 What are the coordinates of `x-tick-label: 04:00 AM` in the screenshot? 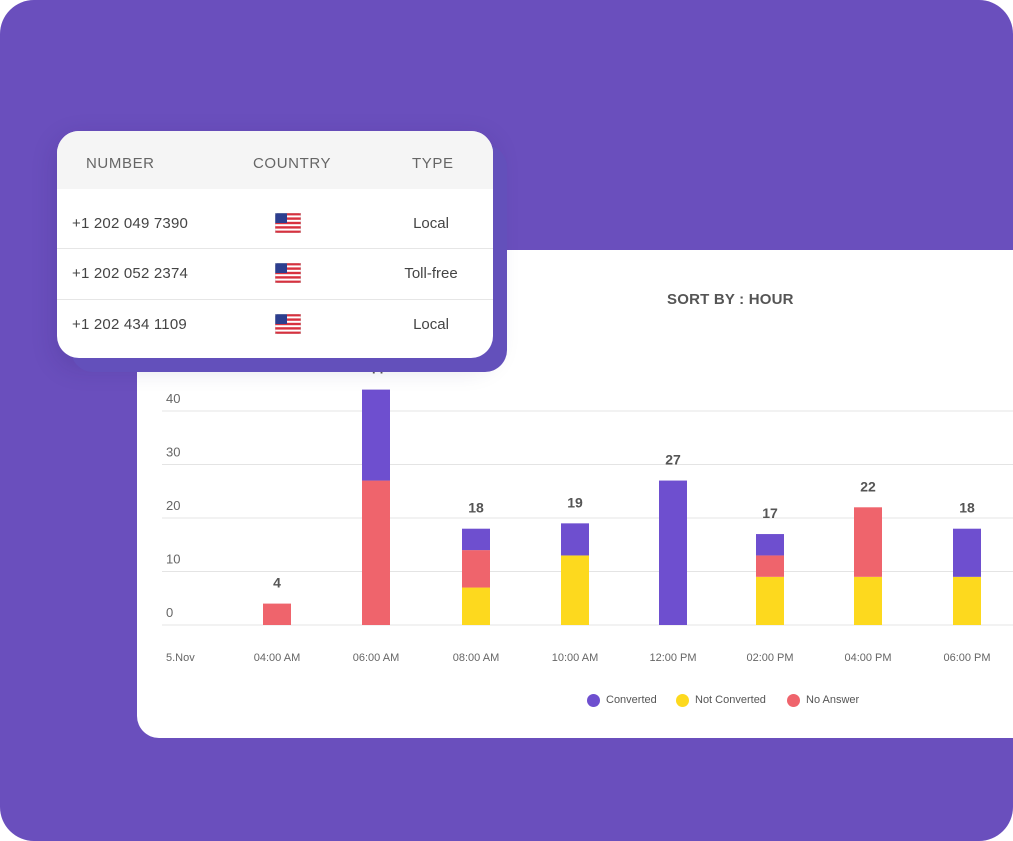 It's located at (277, 658).